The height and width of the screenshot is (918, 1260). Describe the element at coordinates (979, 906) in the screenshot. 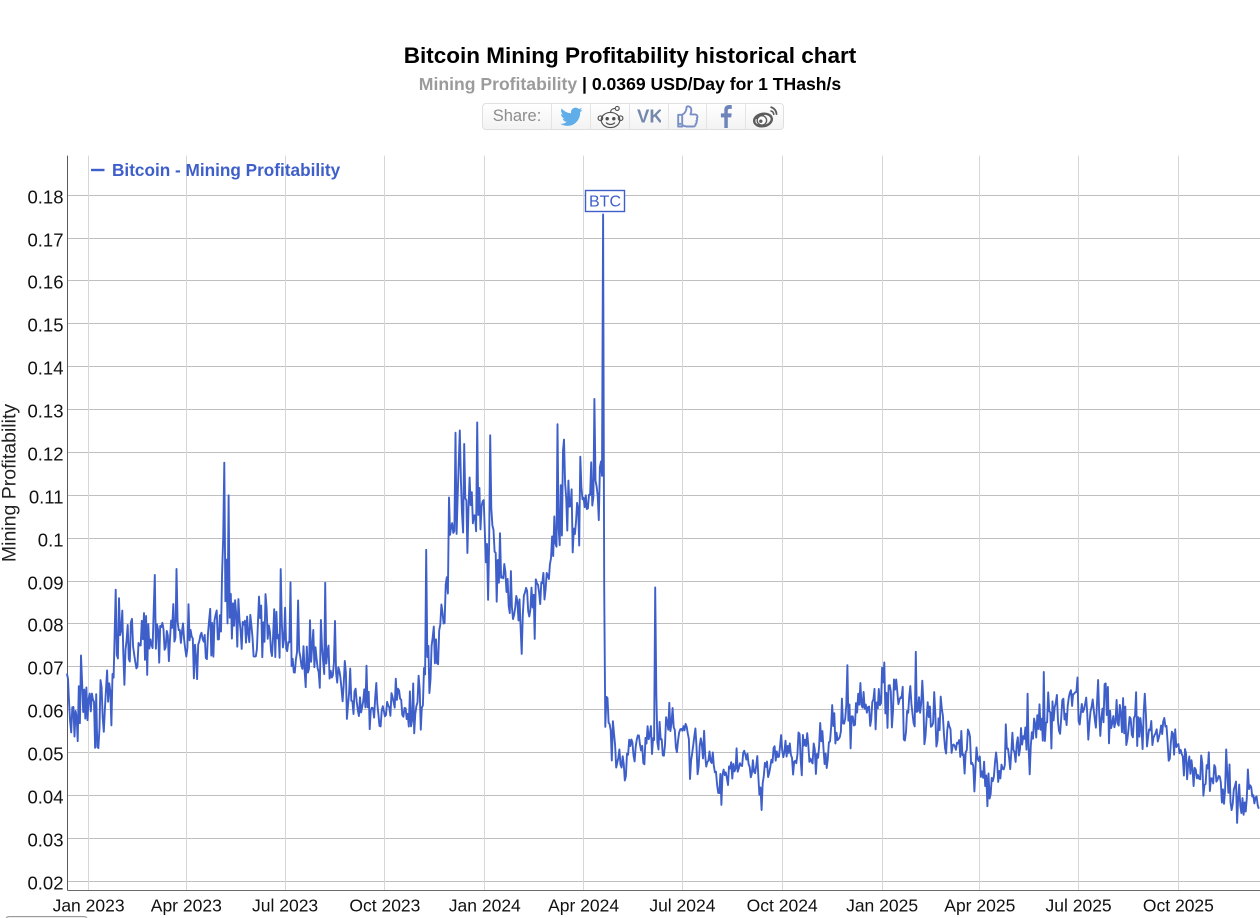

I see `svg-text: Apr 2025` at that location.